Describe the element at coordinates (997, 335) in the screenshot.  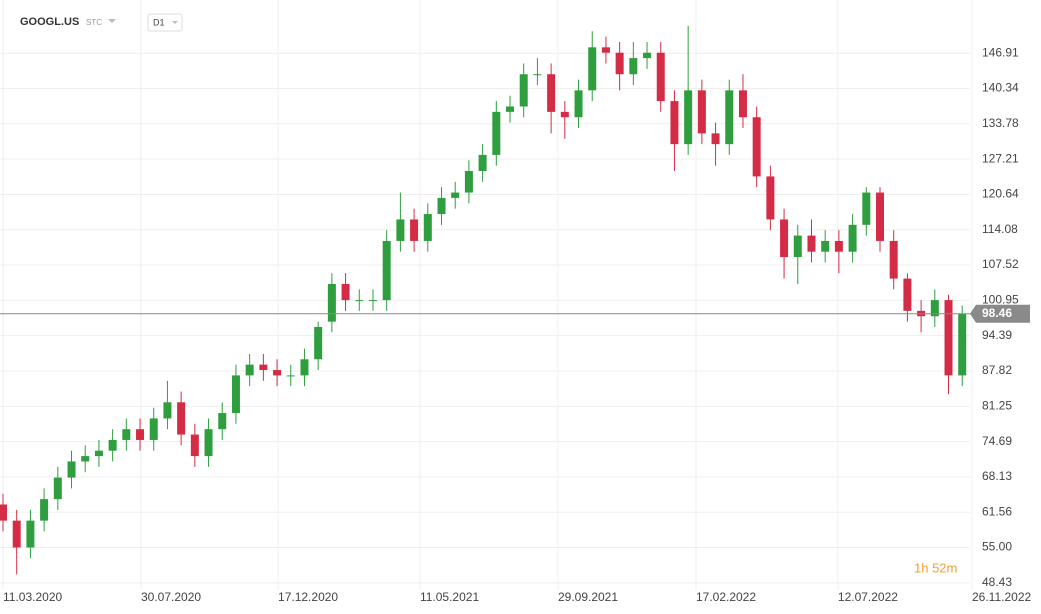
I see `y-tick-label: 94.39` at that location.